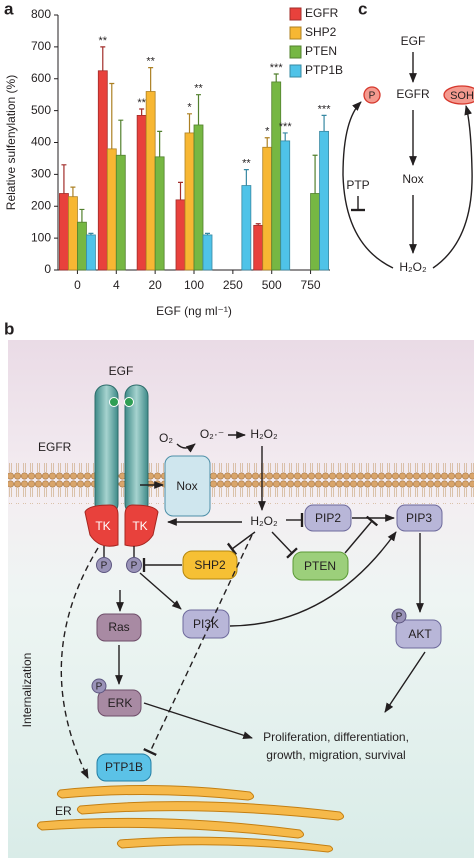  What do you see at coordinates (41, 142) in the screenshot?
I see `y-tick-label: 400` at bounding box center [41, 142].